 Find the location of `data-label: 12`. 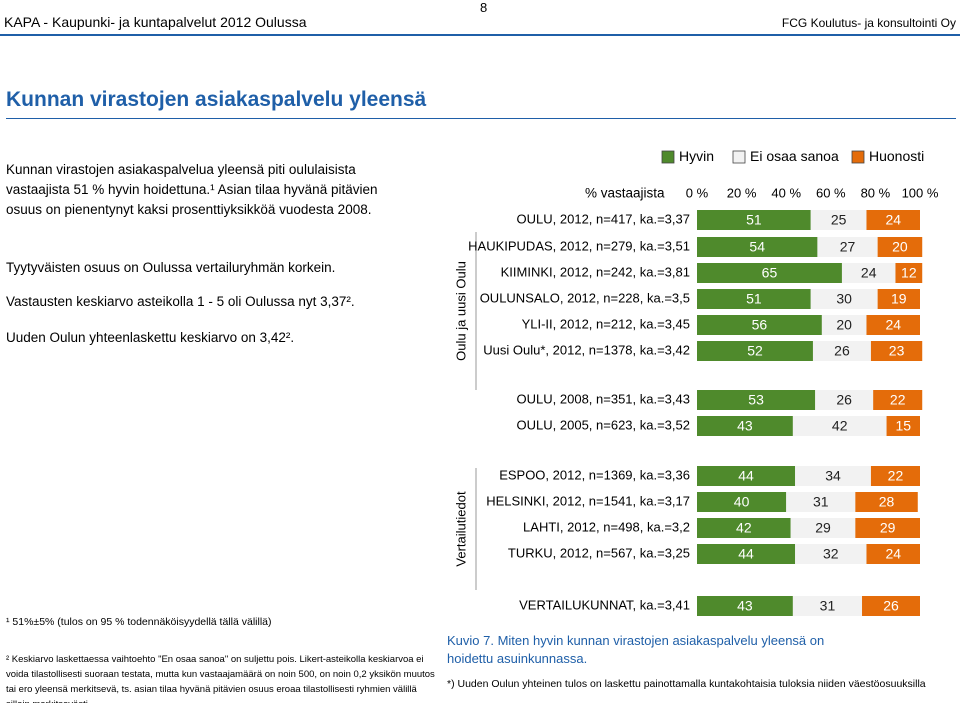

data-label: 12 is located at coordinates (909, 273).